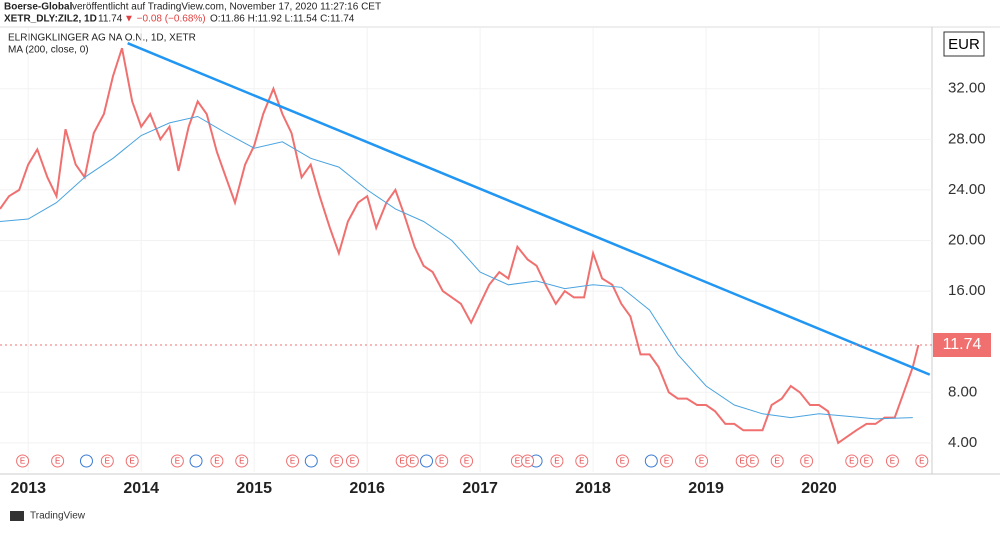 The height and width of the screenshot is (533, 1000). What do you see at coordinates (967, 88) in the screenshot?
I see `y-tick-label: 32.00` at bounding box center [967, 88].